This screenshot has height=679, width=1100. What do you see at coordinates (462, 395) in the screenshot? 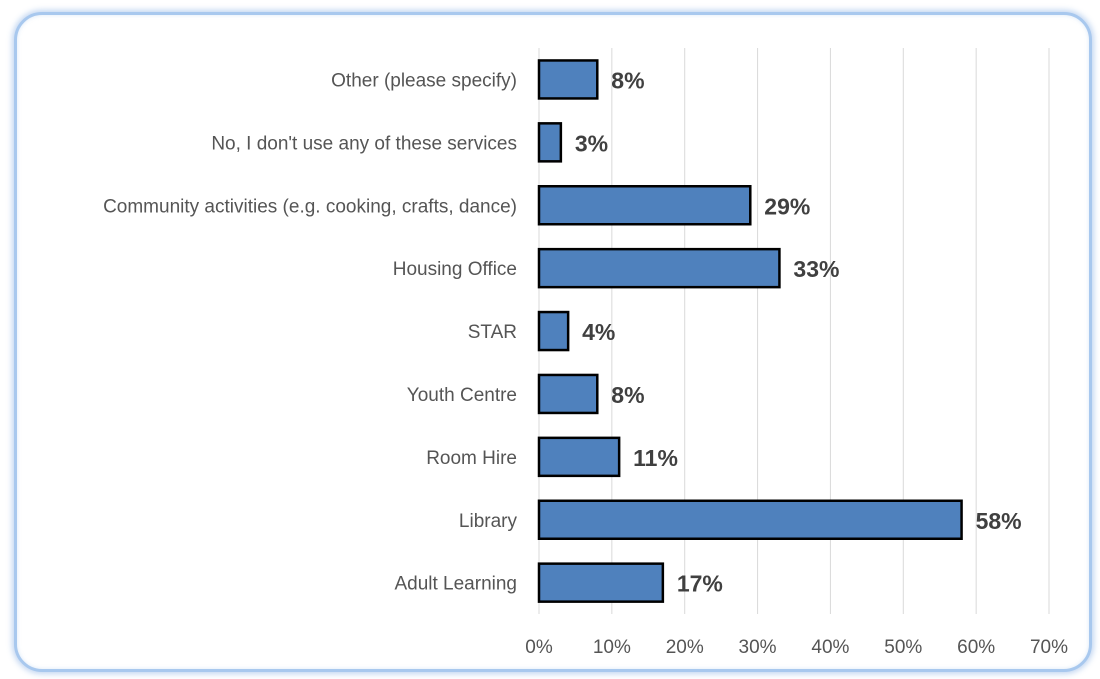
I see `category-label: Youth Centre` at bounding box center [462, 395].